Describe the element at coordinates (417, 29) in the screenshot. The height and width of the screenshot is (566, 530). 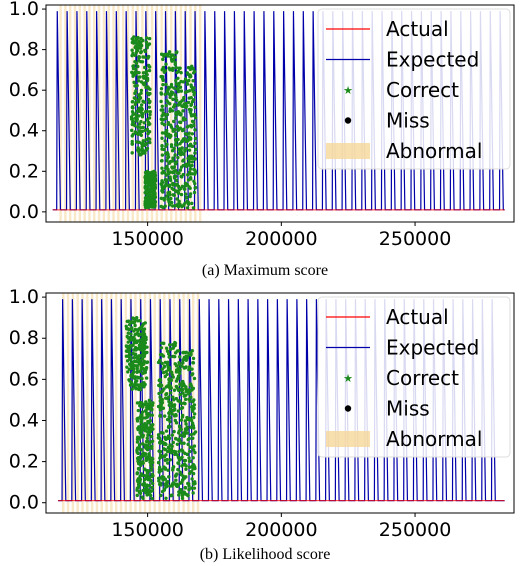
I see `legend-label-actual: Actual` at that location.